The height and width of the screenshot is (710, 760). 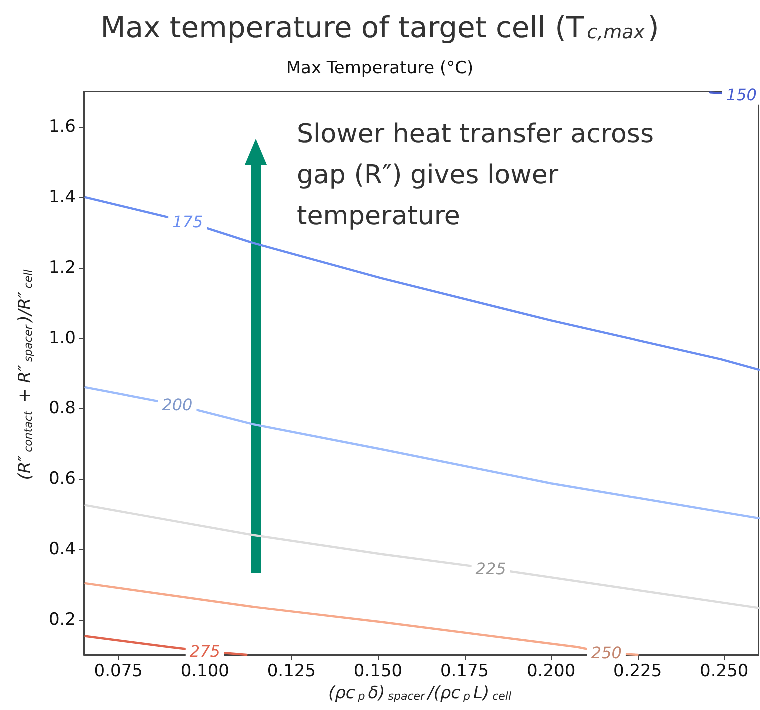 I want to click on x-tick-label: 0.200, so click(x=551, y=672).